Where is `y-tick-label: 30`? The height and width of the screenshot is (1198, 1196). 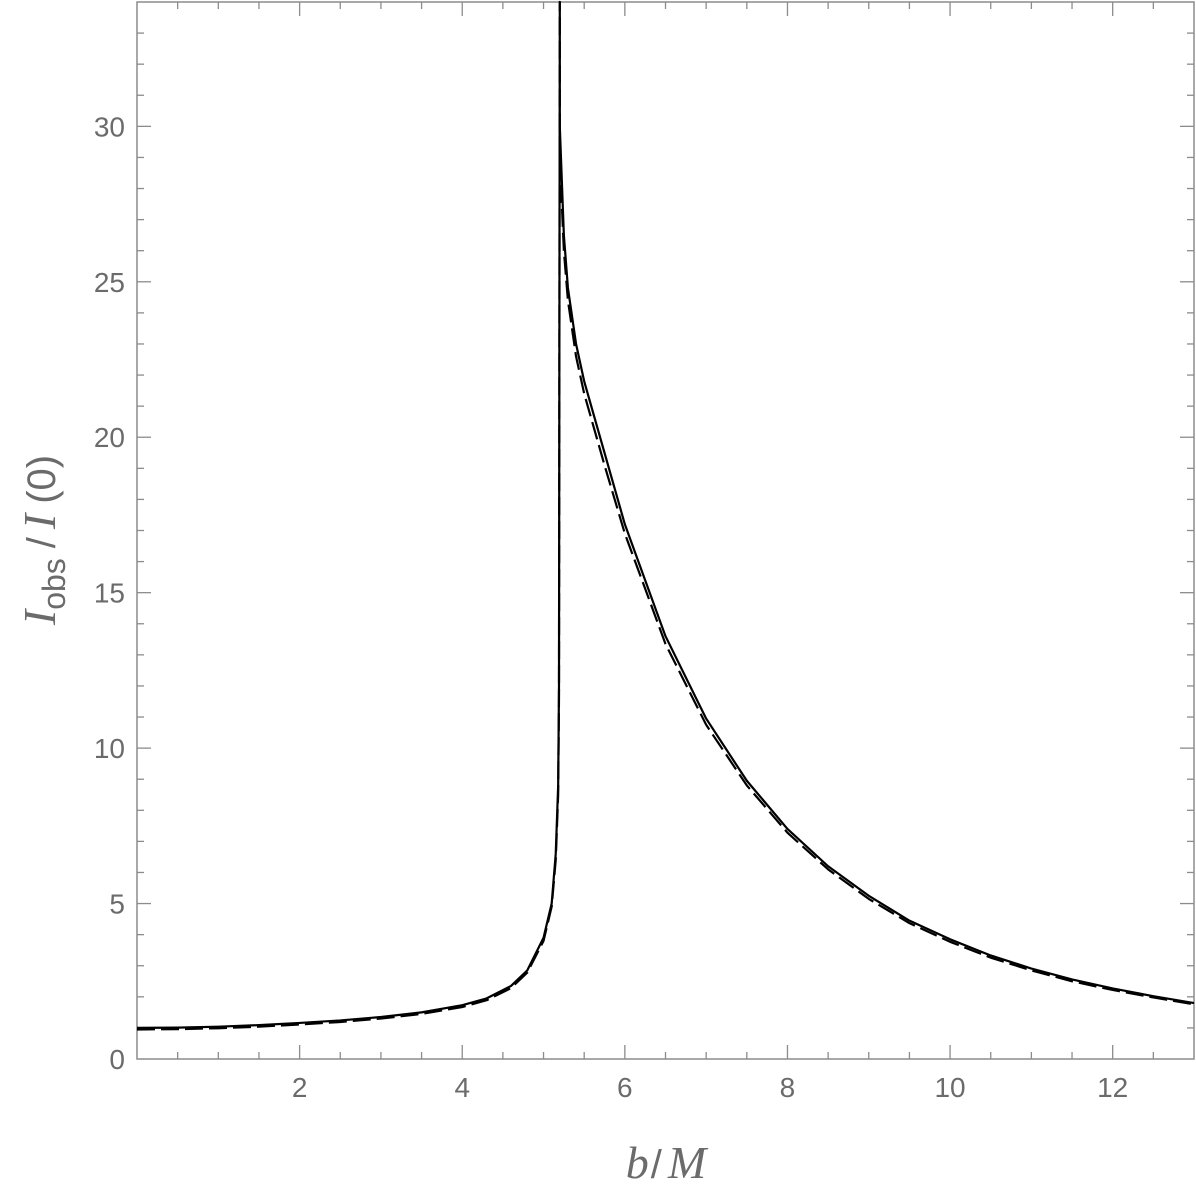 y-tick-label: 30 is located at coordinates (109, 126).